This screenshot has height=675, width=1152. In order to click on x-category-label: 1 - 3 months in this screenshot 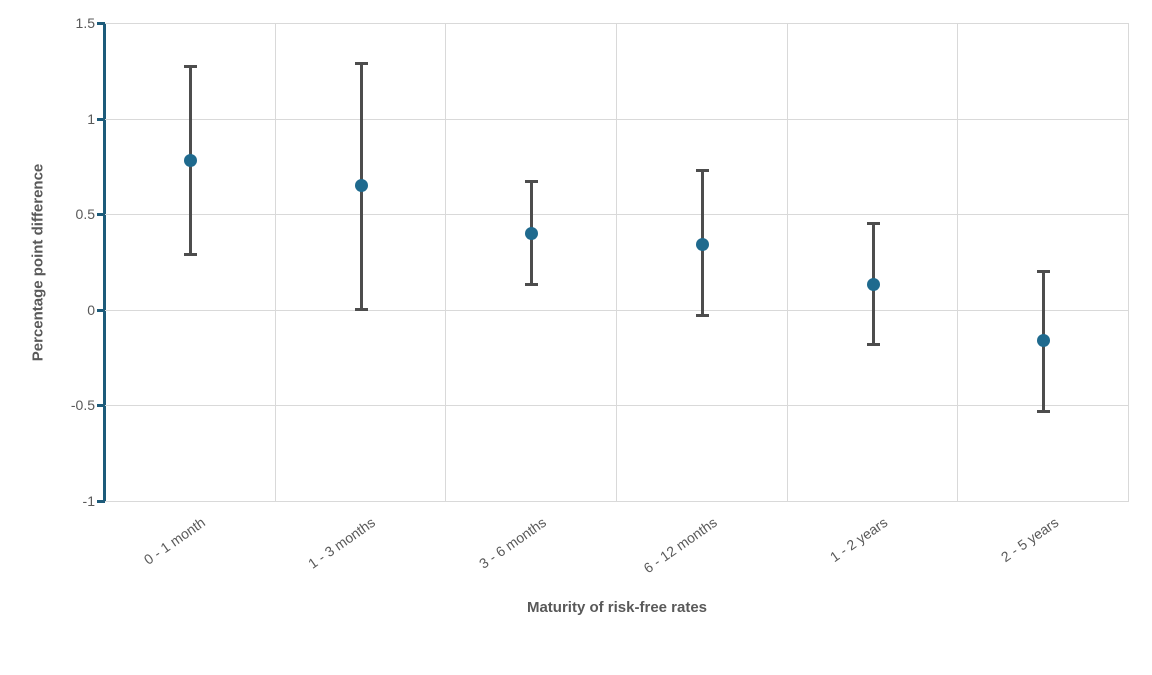, I will do `click(342, 543)`.